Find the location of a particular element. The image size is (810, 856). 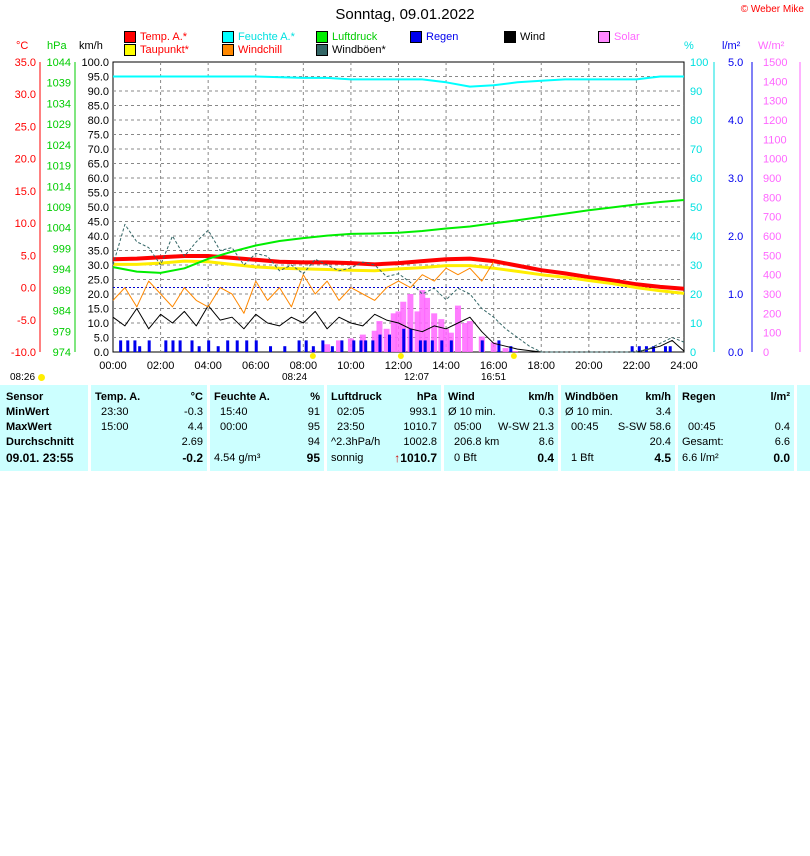

arrow-up-icon: ↑ is located at coordinates (397, 458).